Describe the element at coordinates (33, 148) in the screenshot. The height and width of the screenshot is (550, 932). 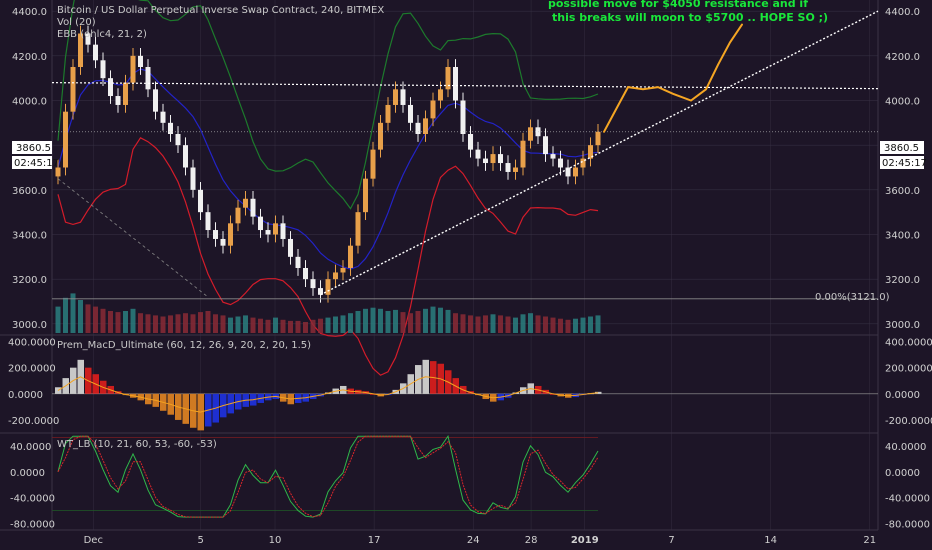
I see `price-tag-left-value: 3860.5` at that location.